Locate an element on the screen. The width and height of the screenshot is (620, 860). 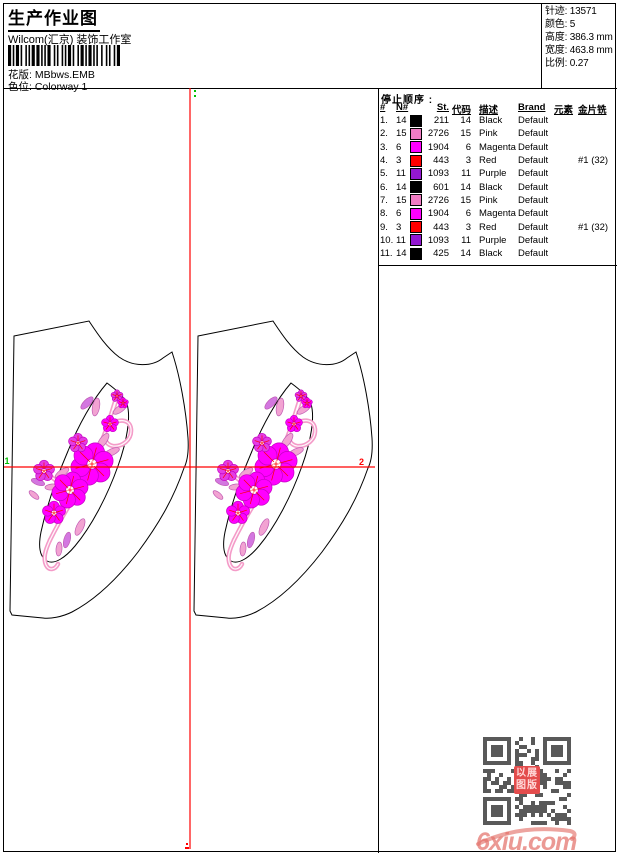
row-number: 11. is located at coordinates (386, 254).